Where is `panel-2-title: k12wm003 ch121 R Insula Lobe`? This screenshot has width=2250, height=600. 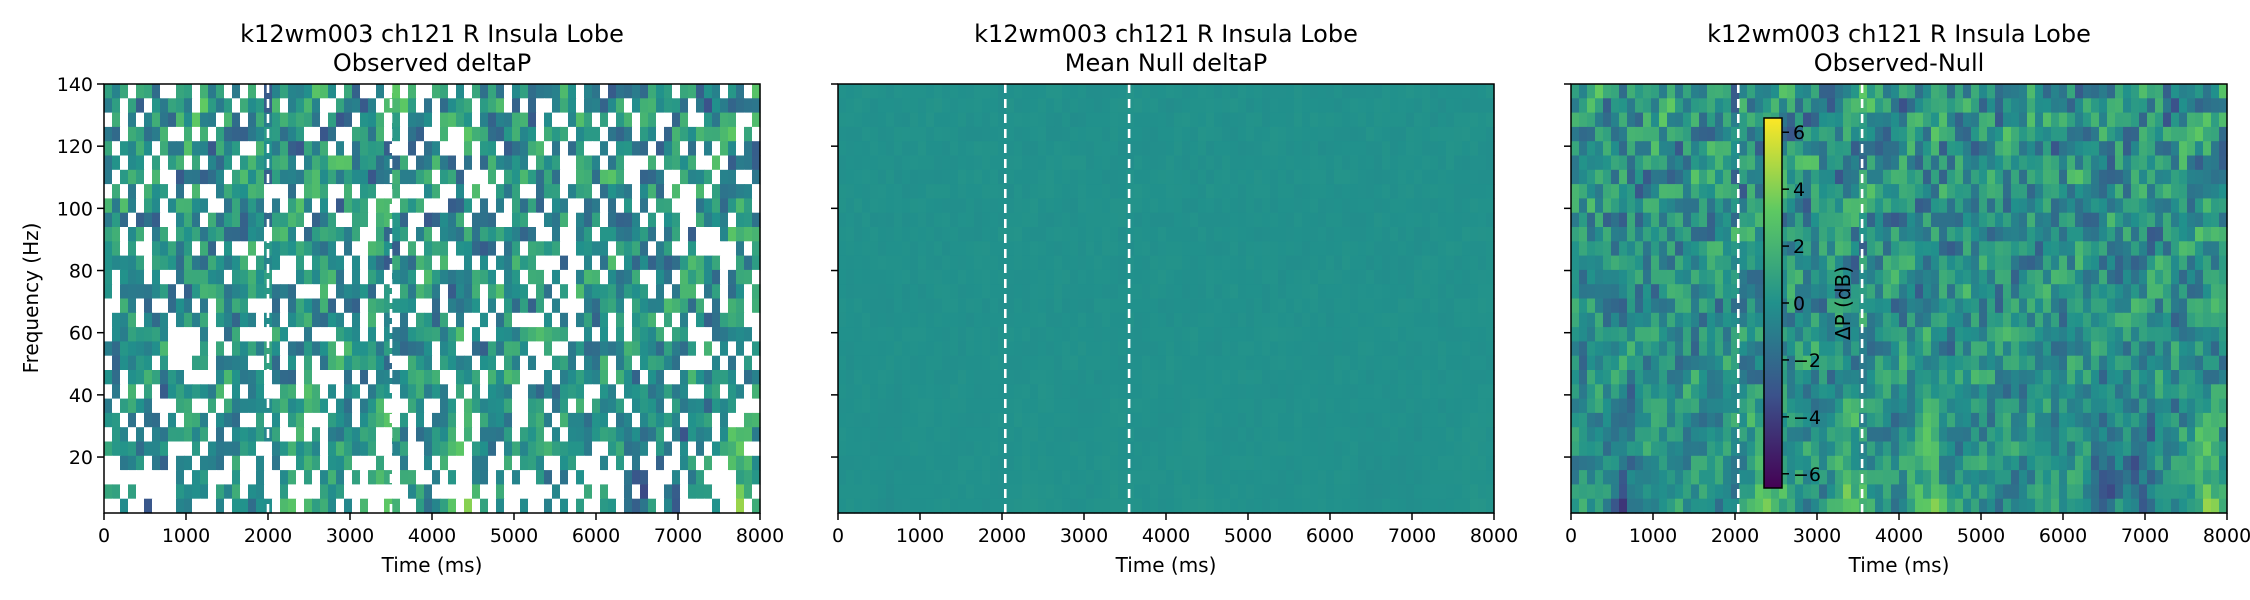
panel-2-title: k12wm003 ch121 R Insula Lobe is located at coordinates (1166, 34).